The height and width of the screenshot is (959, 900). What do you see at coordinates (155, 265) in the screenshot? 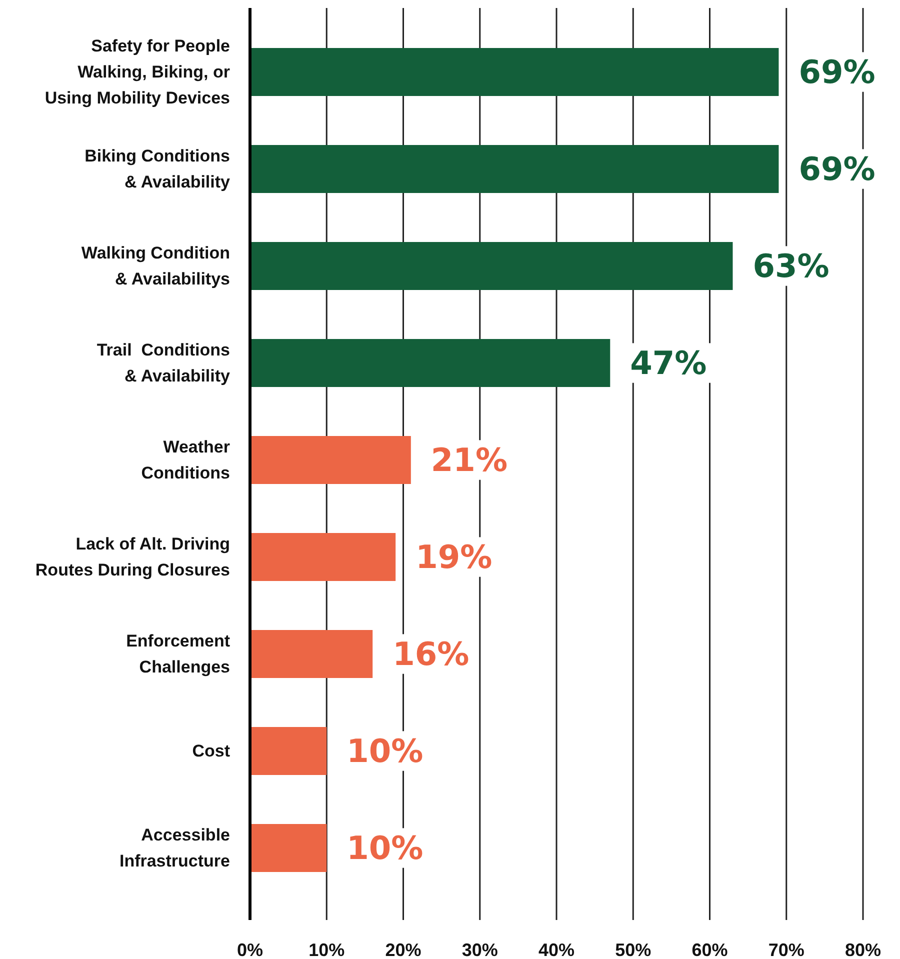
I see `y-tick-label: Walking Condition & Availabilitys` at bounding box center [155, 265].